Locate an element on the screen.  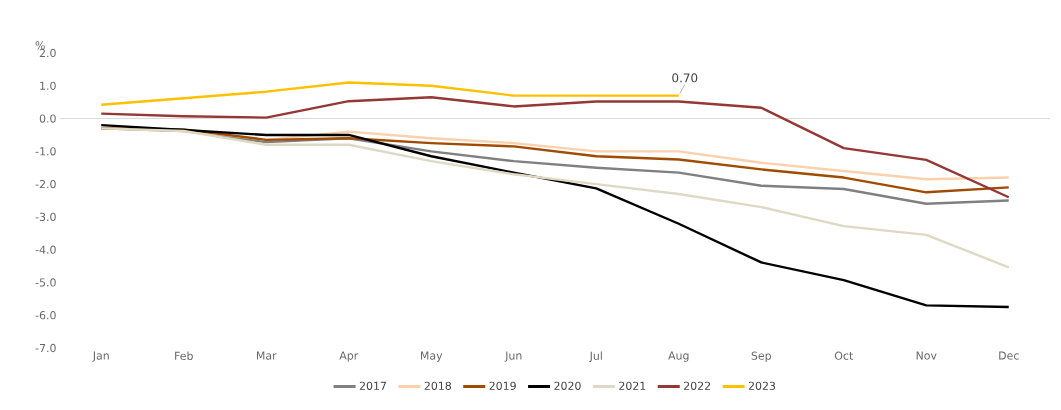
y-tick-label: -2.0 is located at coordinates (45, 184).